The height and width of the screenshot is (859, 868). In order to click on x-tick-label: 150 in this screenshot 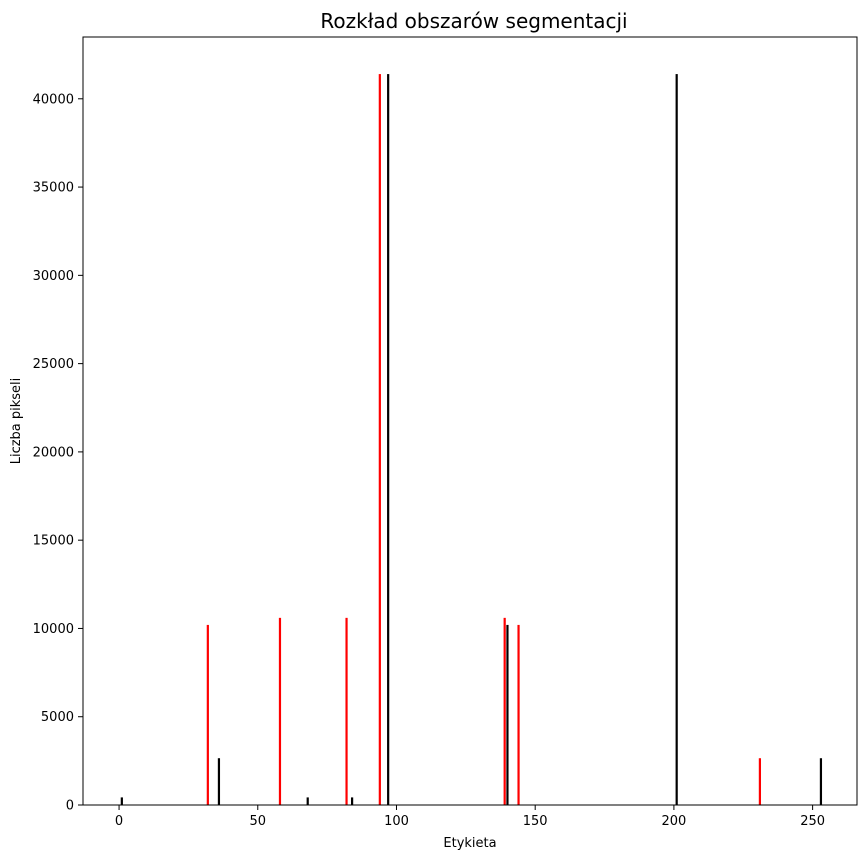, I will do `click(535, 821)`.